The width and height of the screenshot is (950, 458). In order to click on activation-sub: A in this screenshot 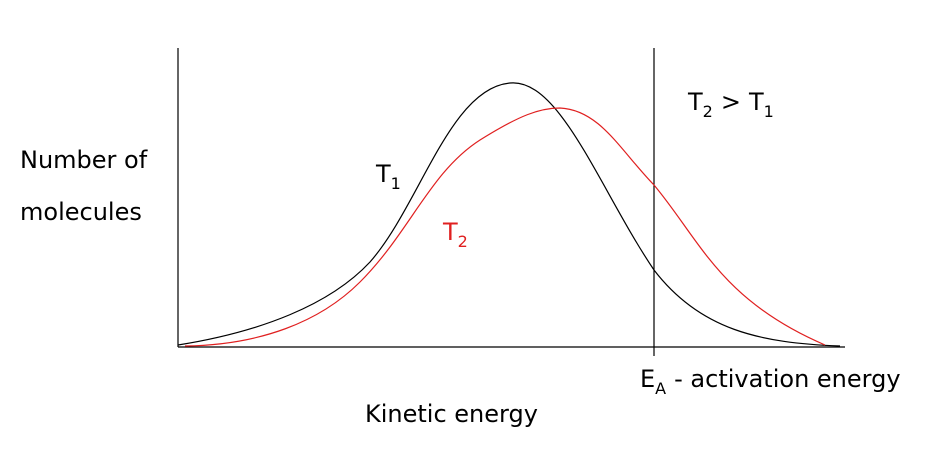, I will do `click(660, 388)`.